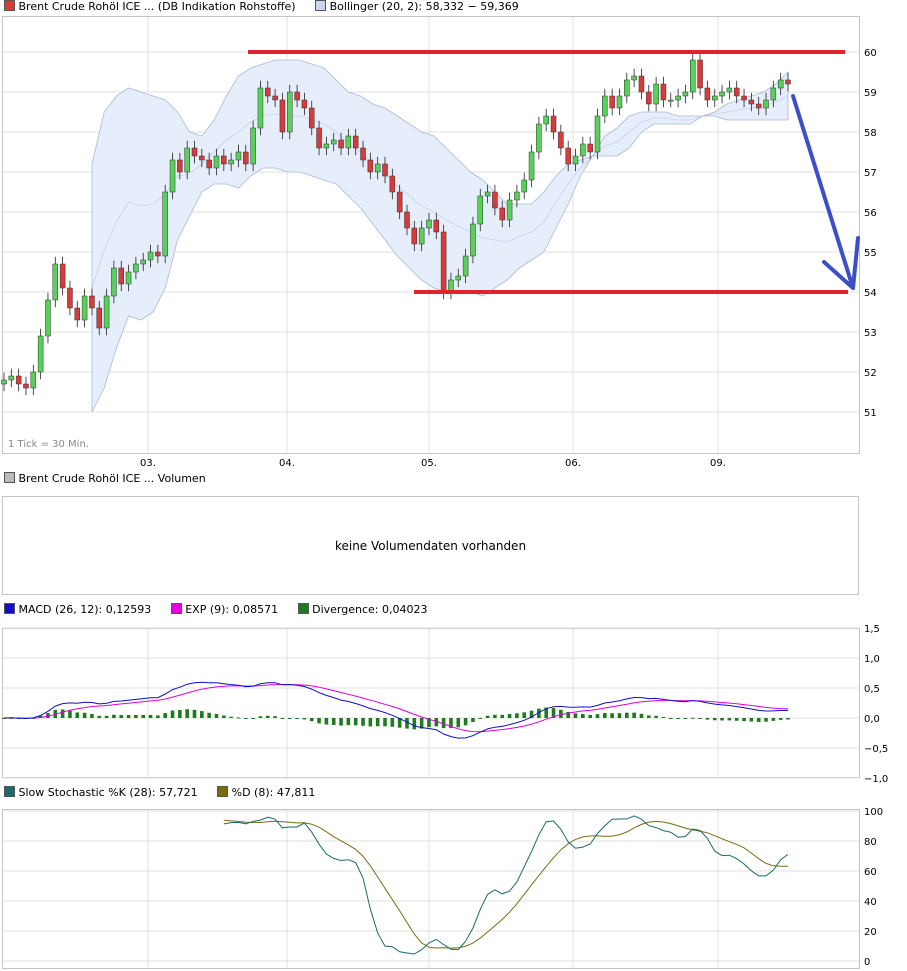 The height and width of the screenshot is (971, 907). What do you see at coordinates (870, 293) in the screenshot?
I see `price-y-tick-label: 54` at bounding box center [870, 293].